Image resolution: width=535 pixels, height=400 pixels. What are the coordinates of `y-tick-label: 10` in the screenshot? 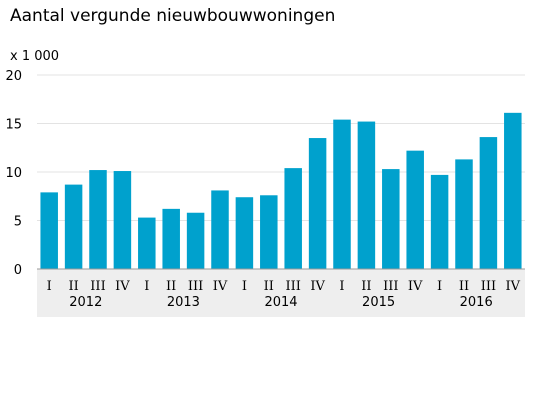 It's located at (13, 173).